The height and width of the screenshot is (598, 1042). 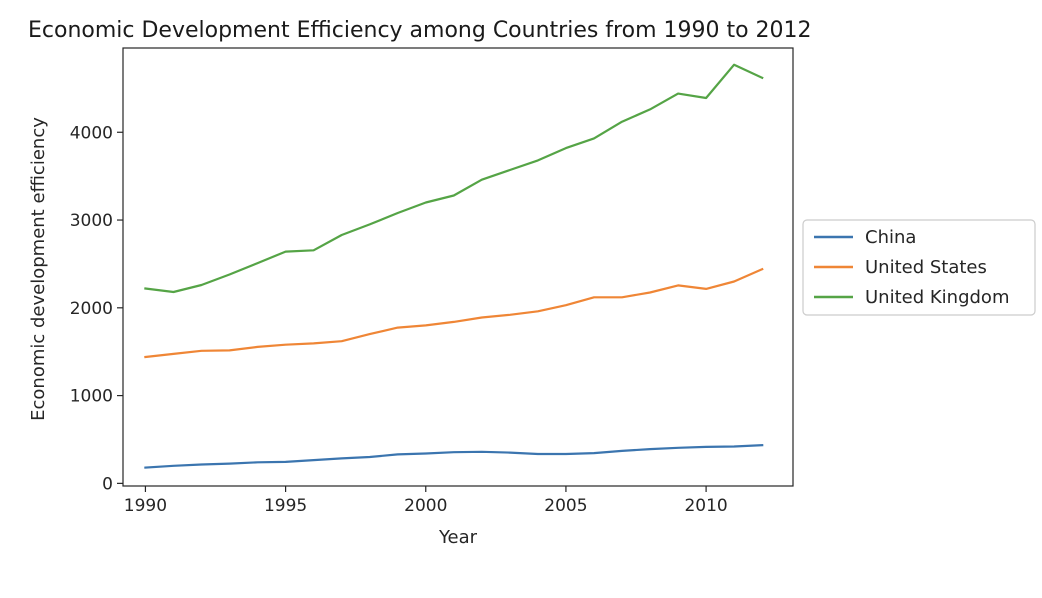 I want to click on x-tick-label: 2010, so click(x=705, y=506).